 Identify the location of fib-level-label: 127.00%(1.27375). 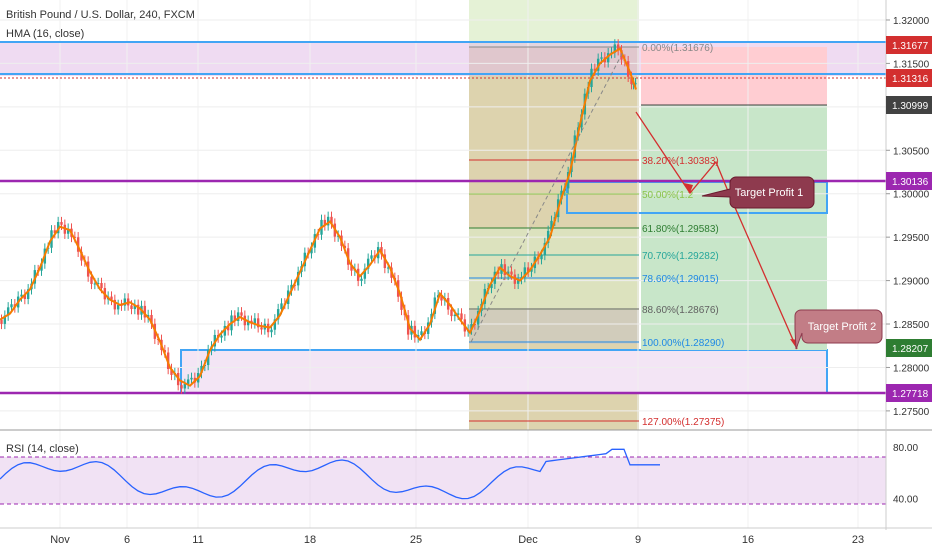
(683, 422).